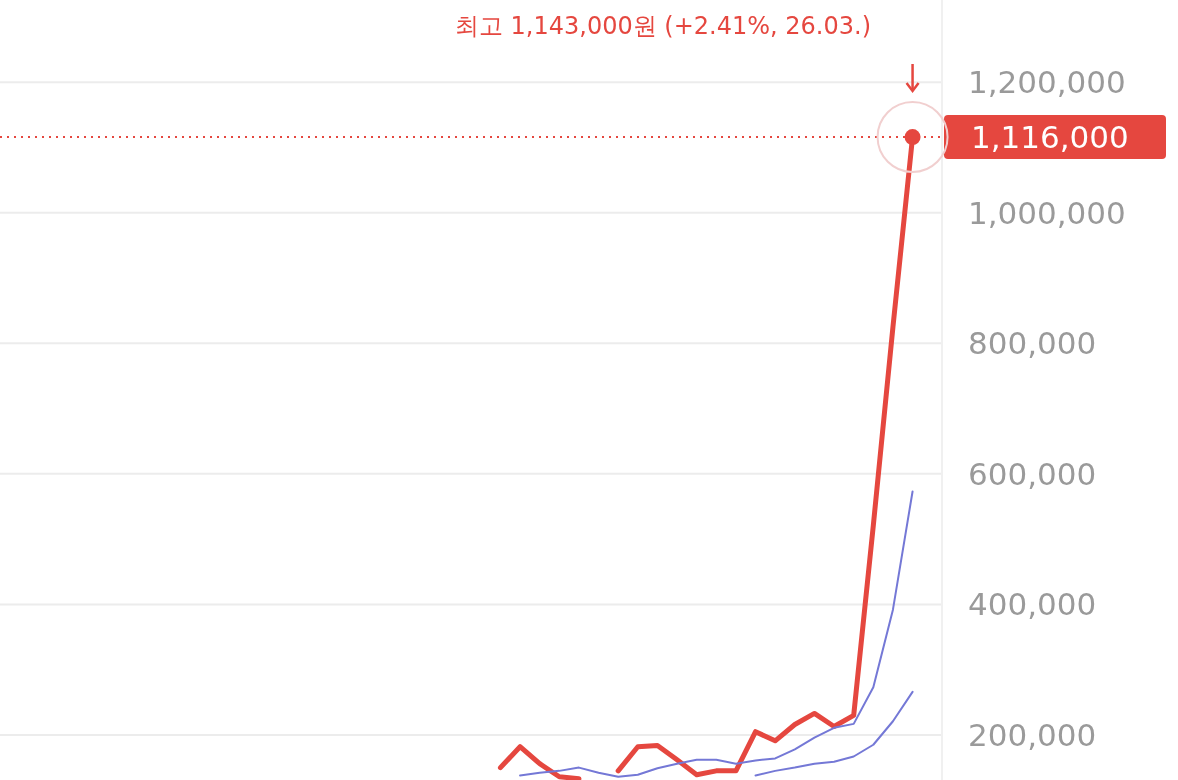 Image resolution: width=1178 pixels, height=780 pixels. Describe the element at coordinates (1032, 604) in the screenshot. I see `y-tick-label: 400,000` at that location.